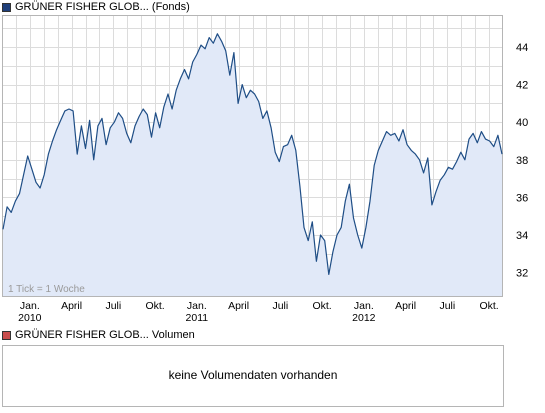 The height and width of the screenshot is (413, 545). What do you see at coordinates (173, 335) in the screenshot?
I see `volume-legend-suffix: Volumen` at bounding box center [173, 335].